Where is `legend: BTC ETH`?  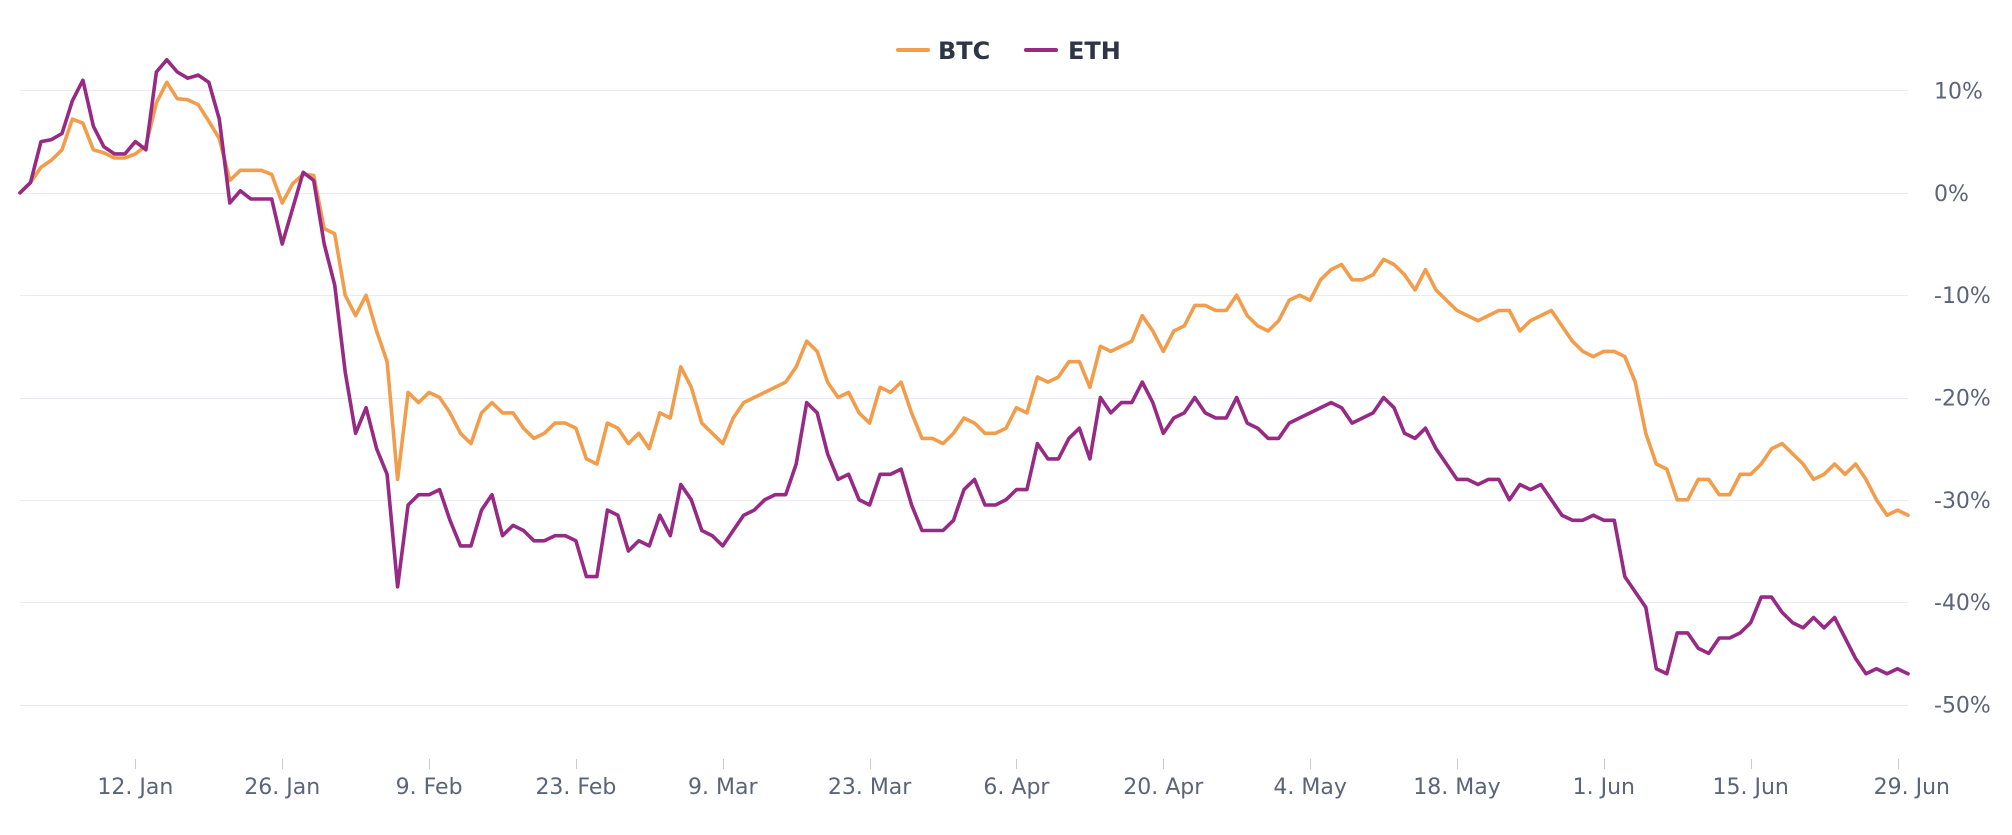 legend: BTC ETH is located at coordinates (1008, 51).